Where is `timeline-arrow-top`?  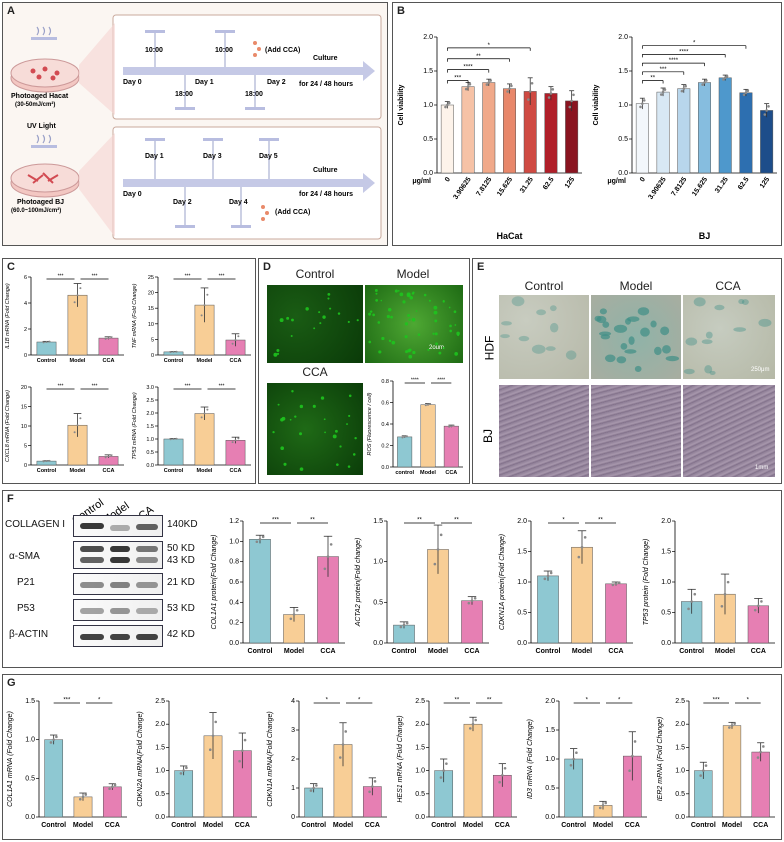 timeline-arrow-top is located at coordinates (249, 71).